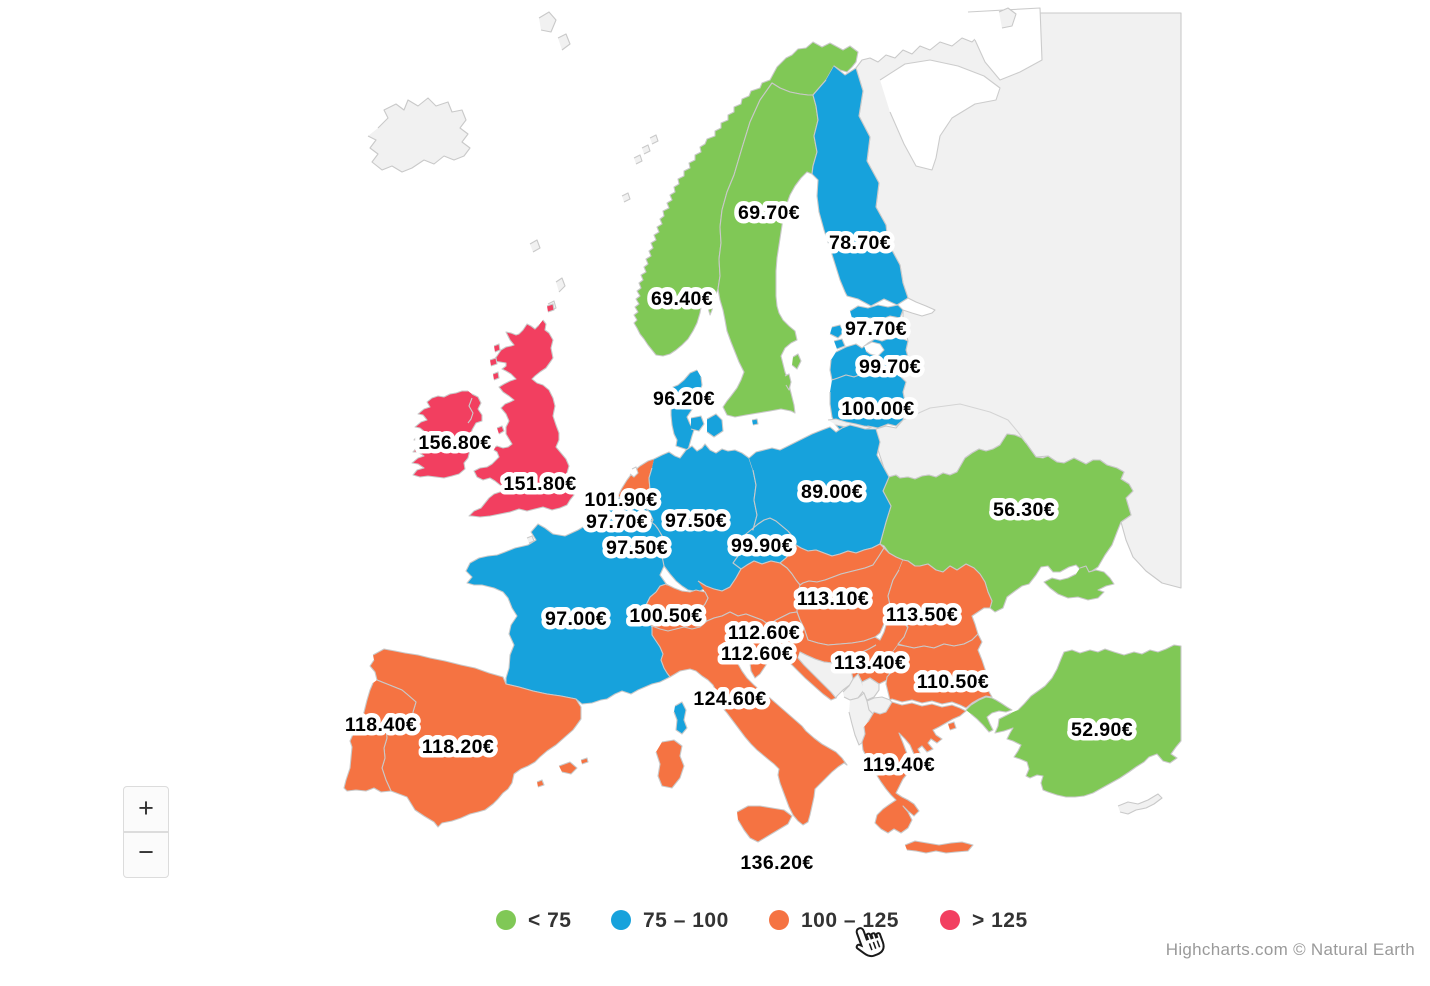  What do you see at coordinates (769, 213) in the screenshot?
I see `svg-text: 69.70€` at bounding box center [769, 213].